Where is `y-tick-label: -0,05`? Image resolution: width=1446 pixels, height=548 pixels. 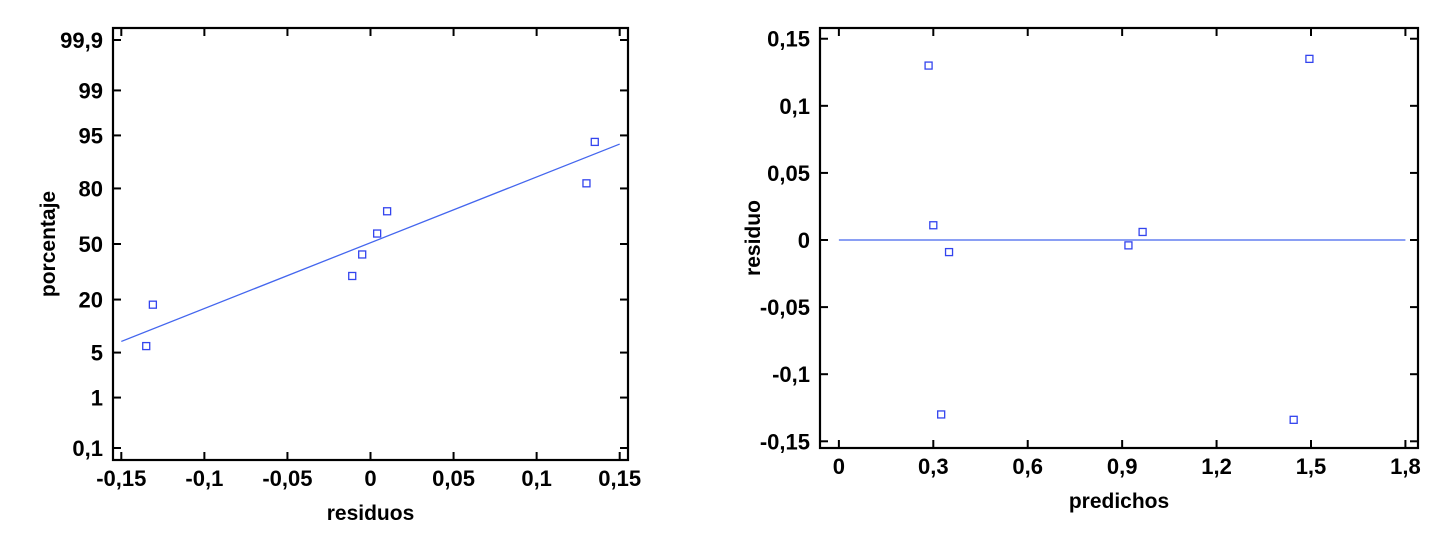 y-tick-label: -0,05 is located at coordinates (785, 307).